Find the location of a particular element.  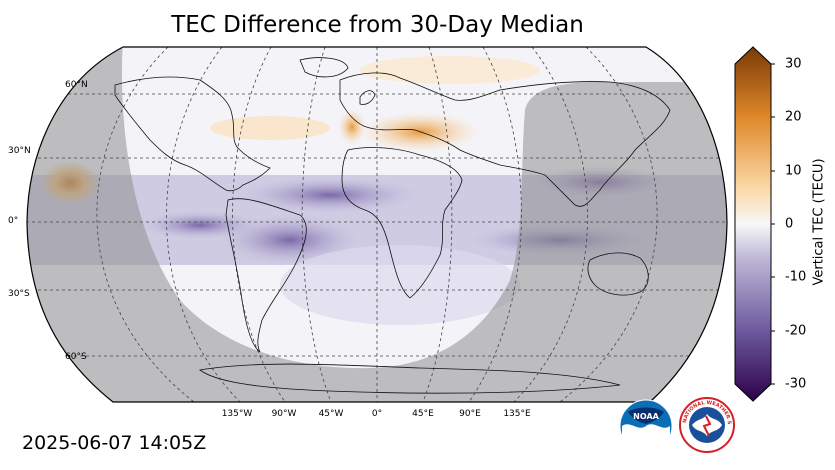

colorbar-tick-10: 10 is located at coordinates (793, 171).